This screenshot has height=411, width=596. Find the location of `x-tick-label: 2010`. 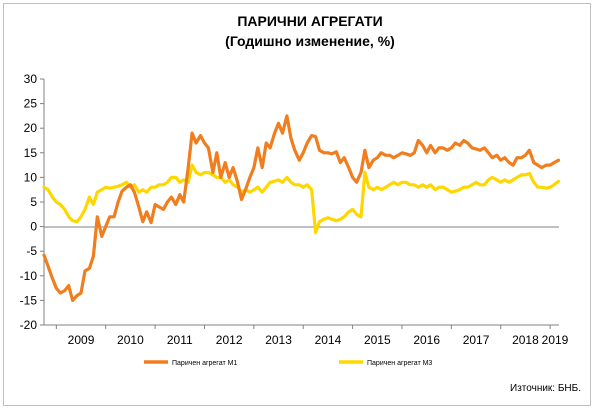

x-tick-label: 2010 is located at coordinates (130, 340).